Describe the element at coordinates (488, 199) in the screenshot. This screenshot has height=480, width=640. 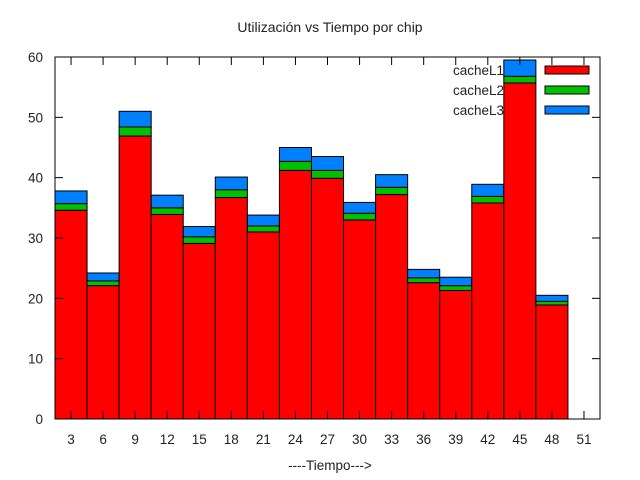
I see `bar-cacheL2-x42` at that location.